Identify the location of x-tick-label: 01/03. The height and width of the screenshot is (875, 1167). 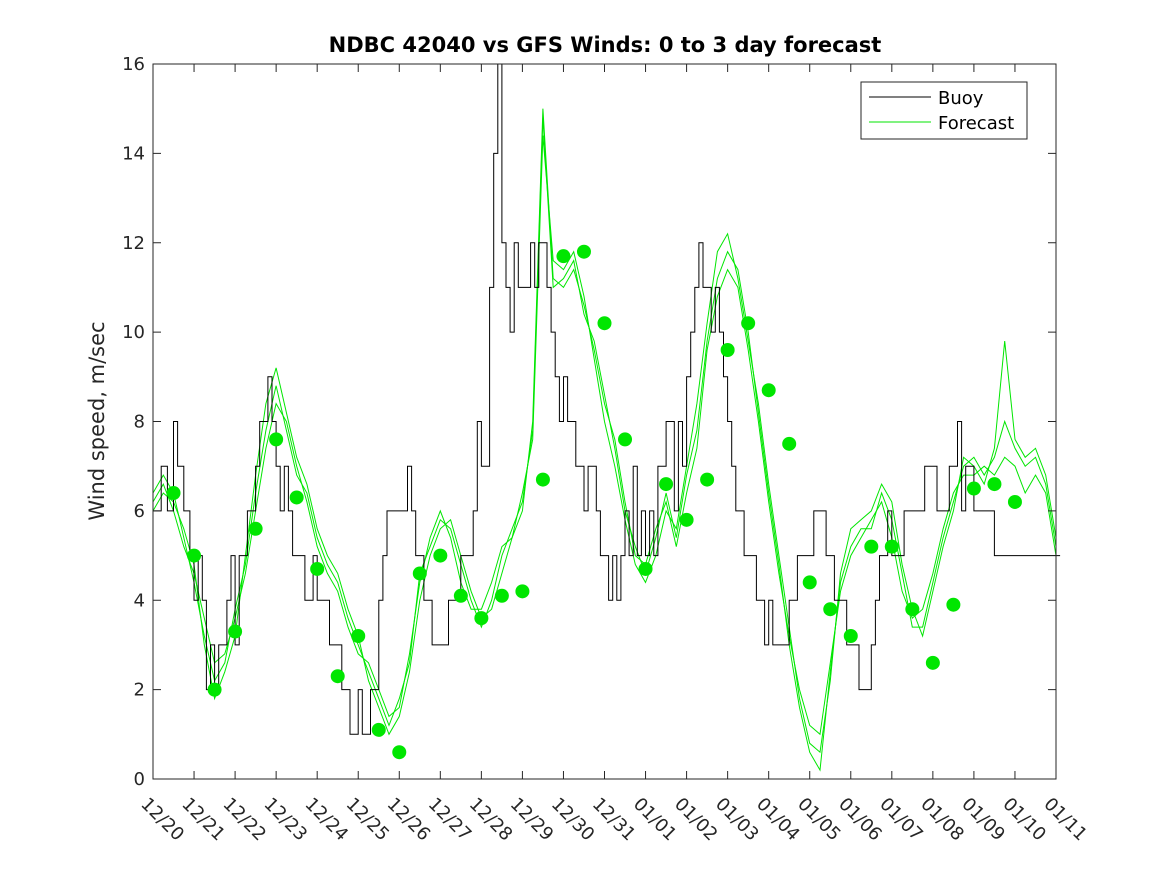
(737, 820).